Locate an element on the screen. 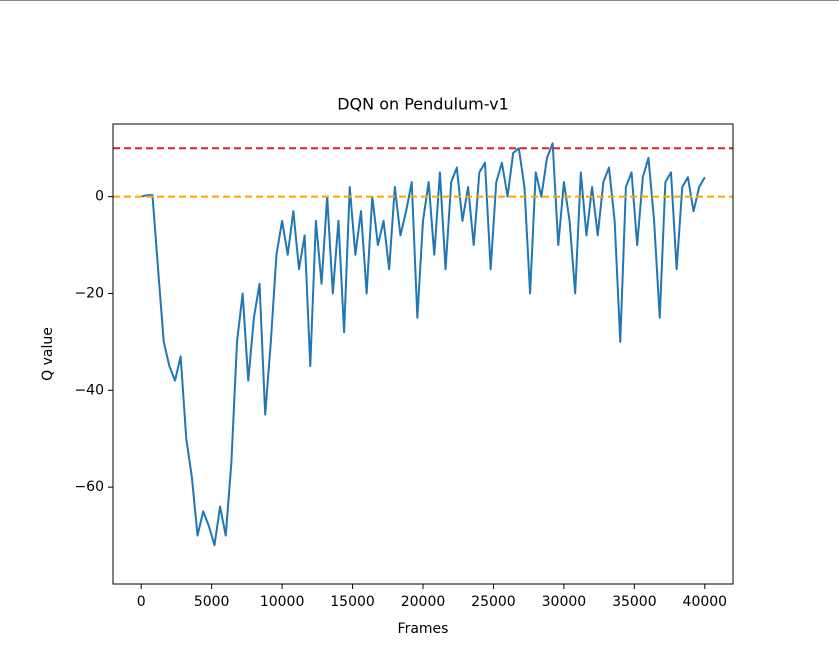  x-tick-label: 5000 is located at coordinates (212, 602).